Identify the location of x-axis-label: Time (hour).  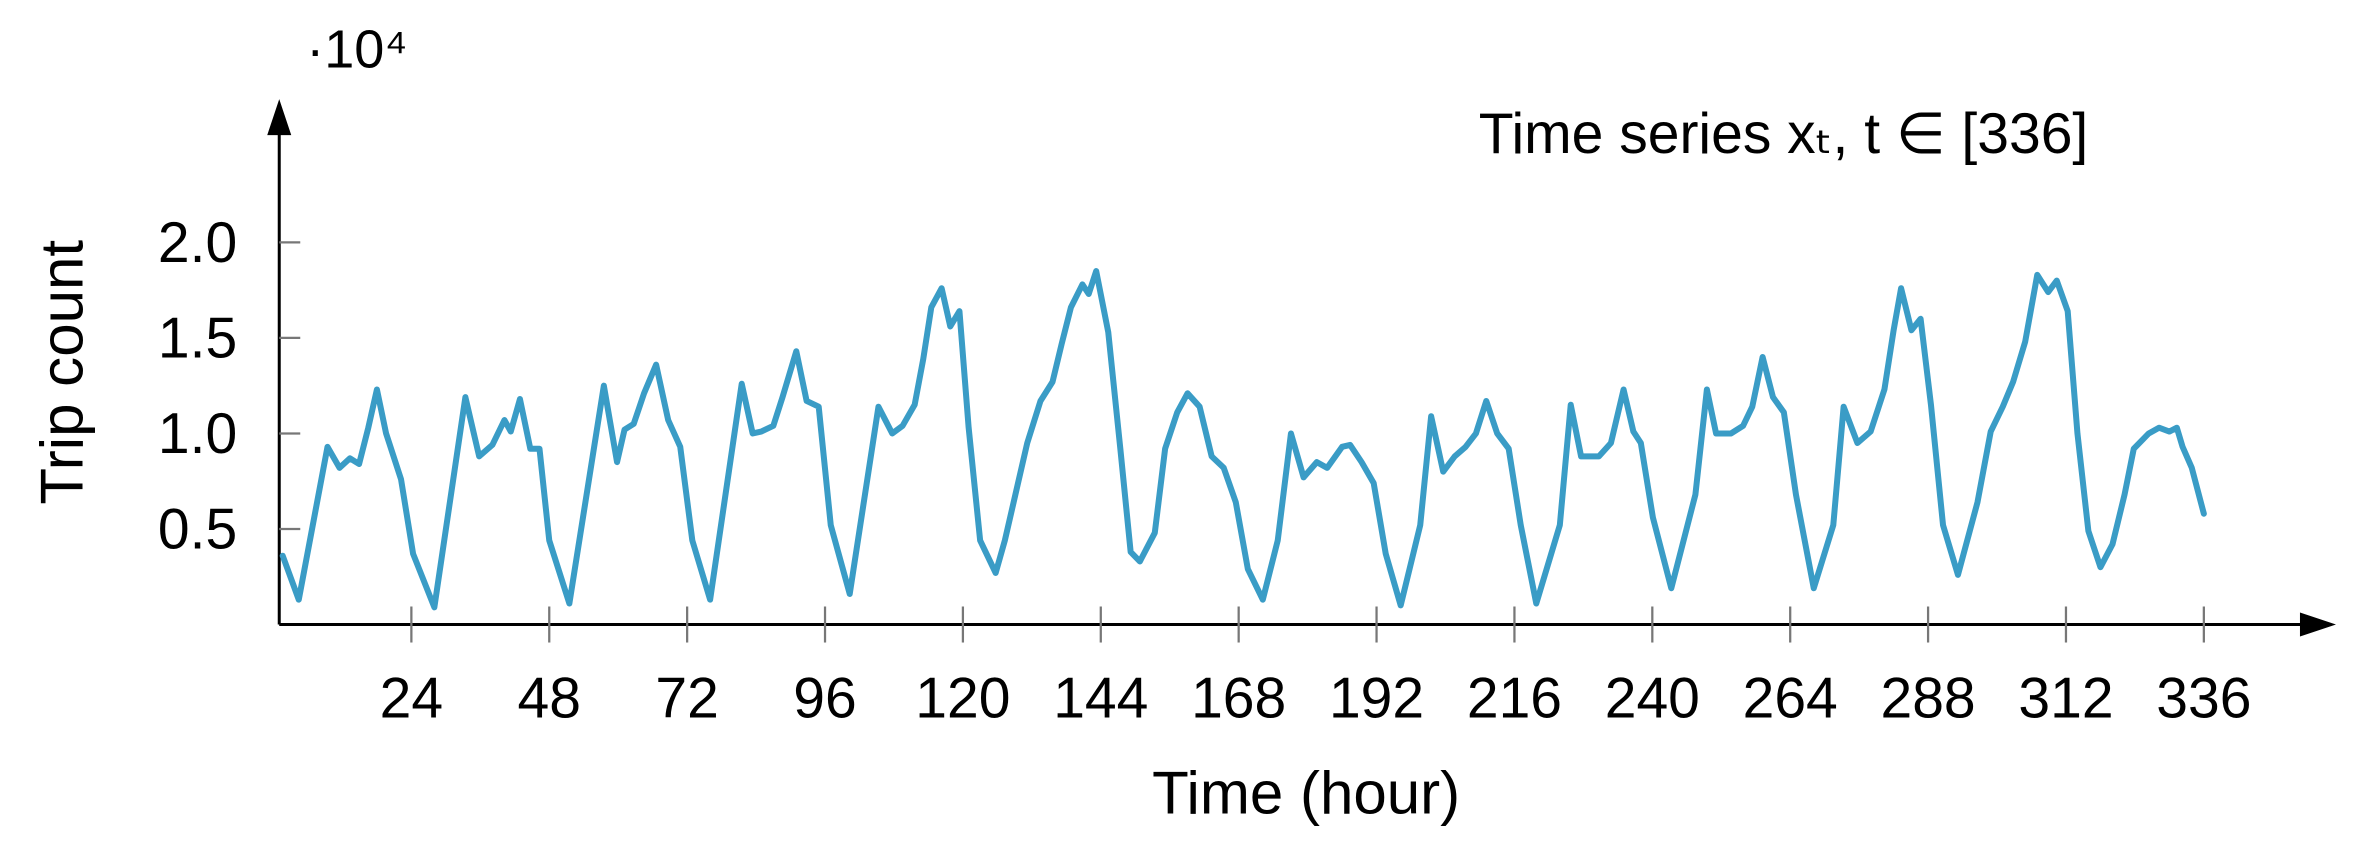
(1306, 793).